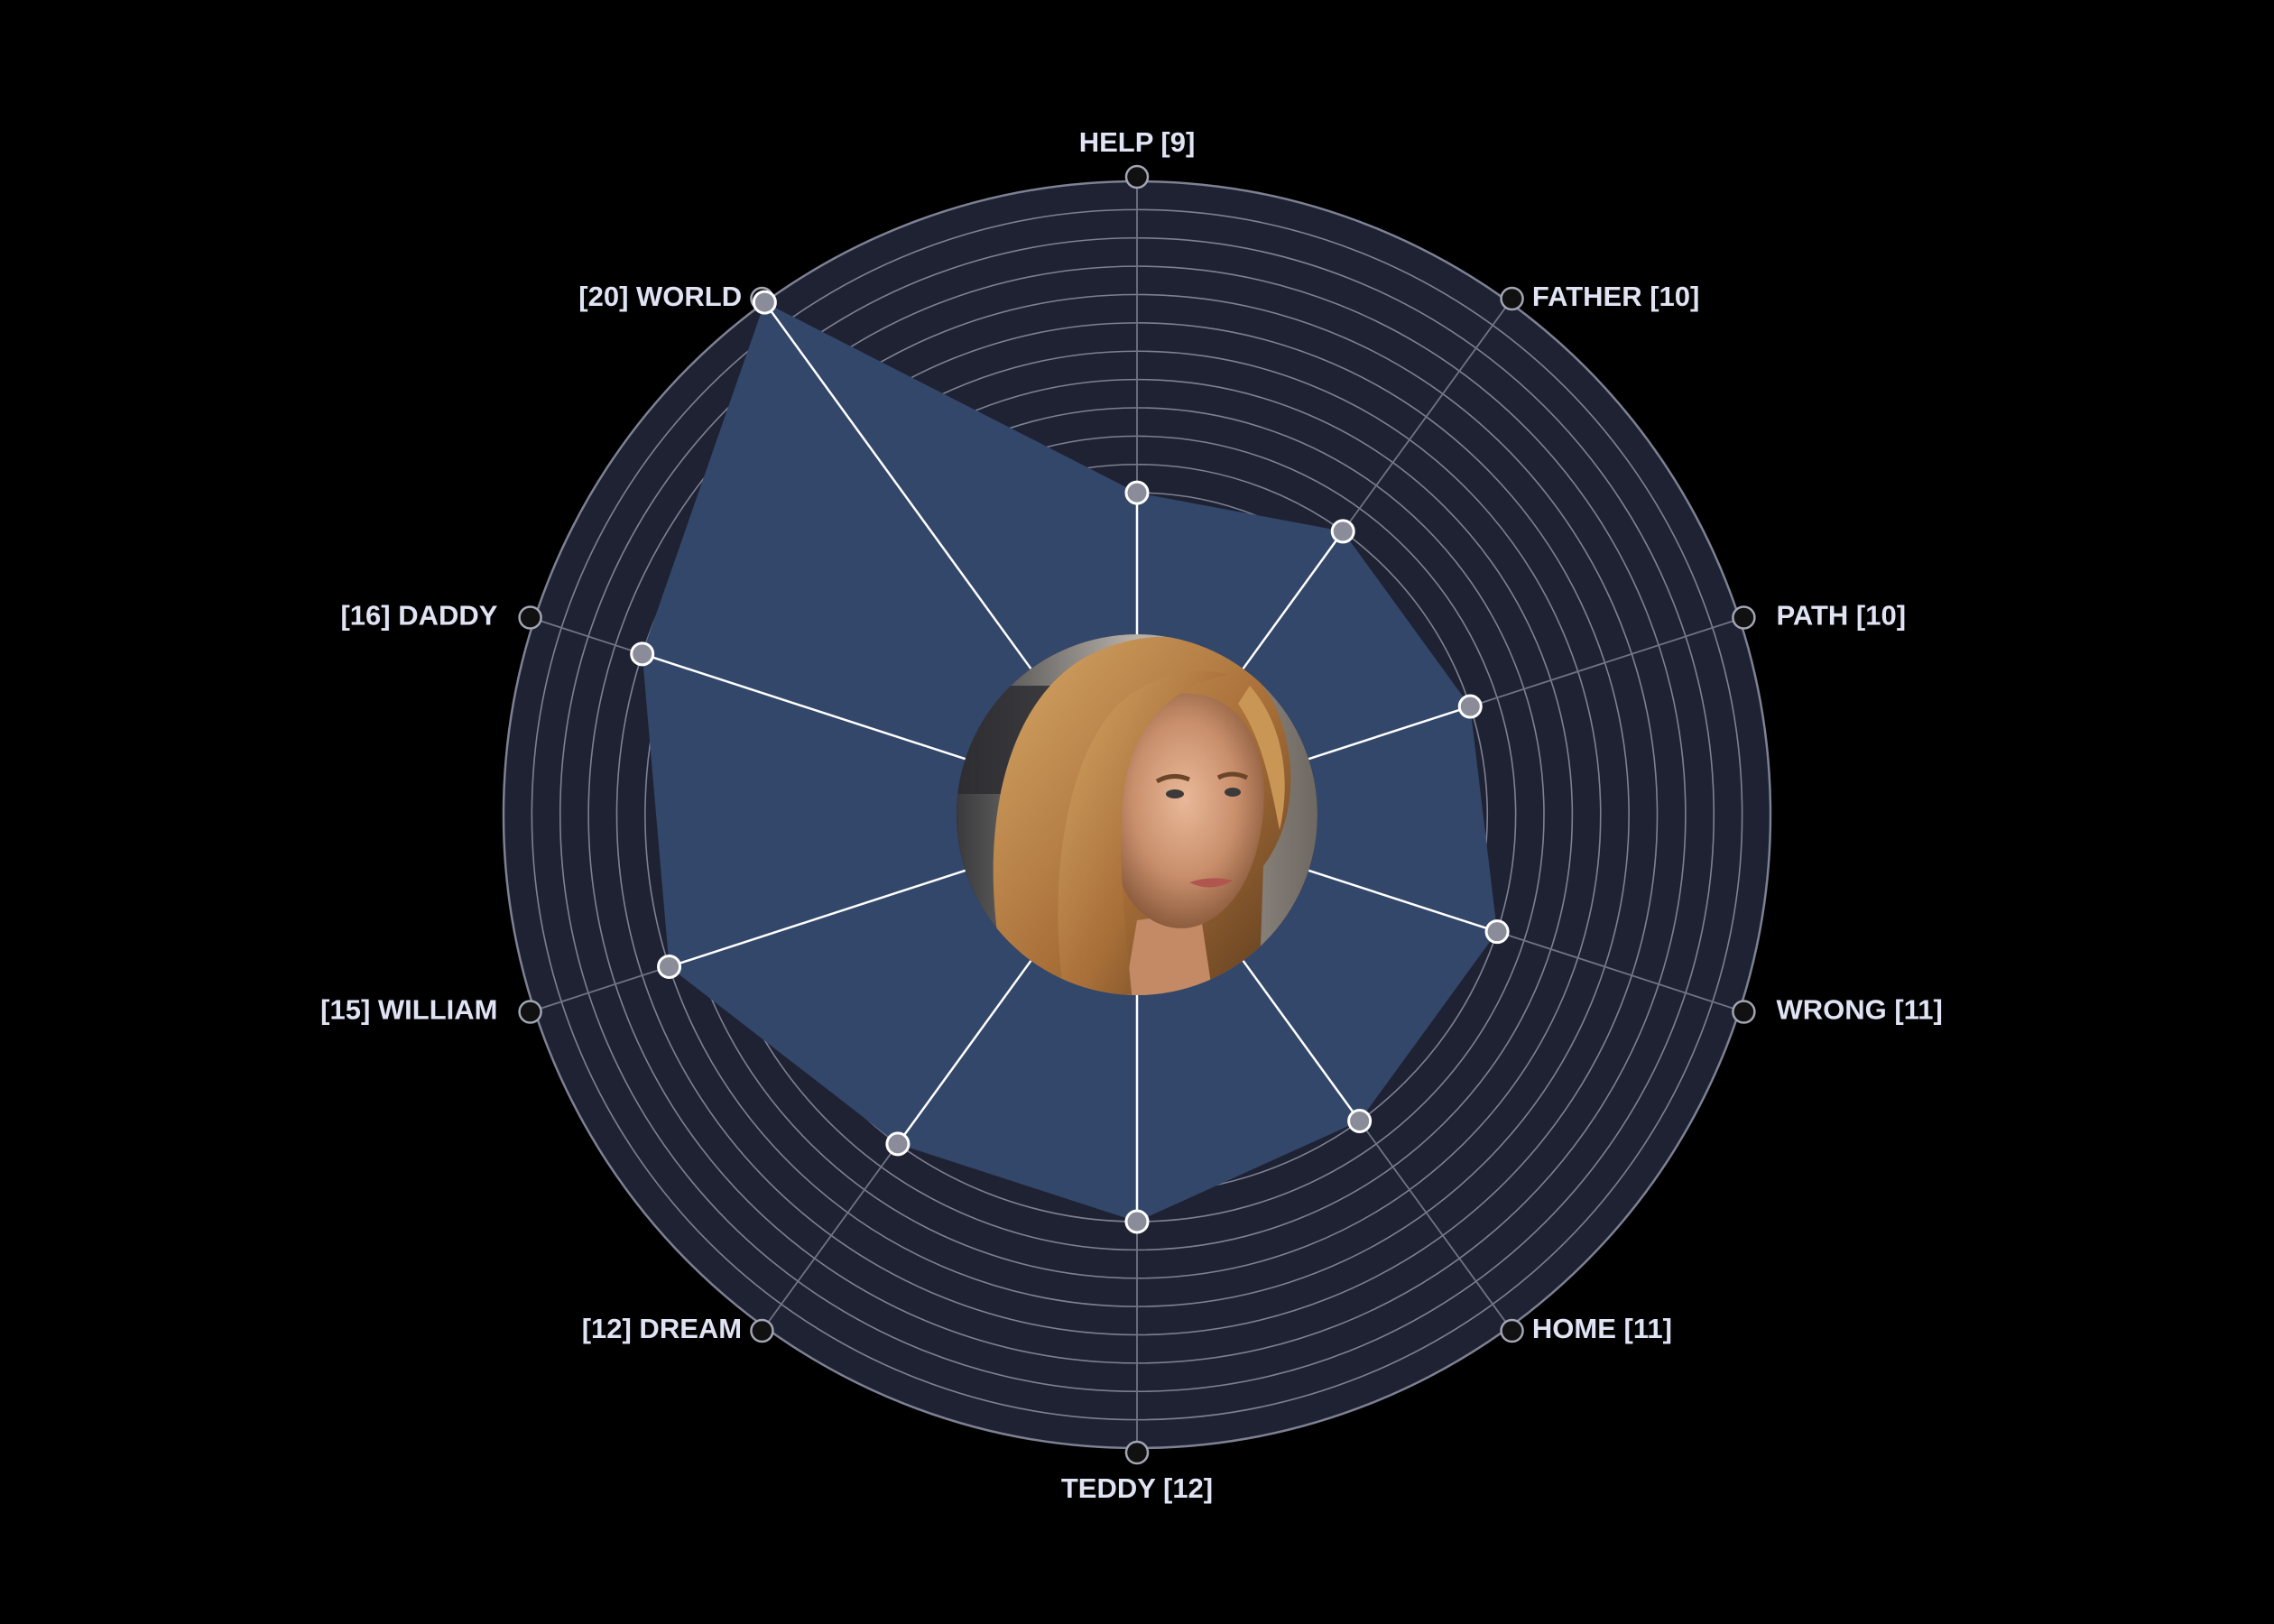 This screenshot has width=2274, height=1624. I want to click on data-spoke-father, so click(1294, 600).